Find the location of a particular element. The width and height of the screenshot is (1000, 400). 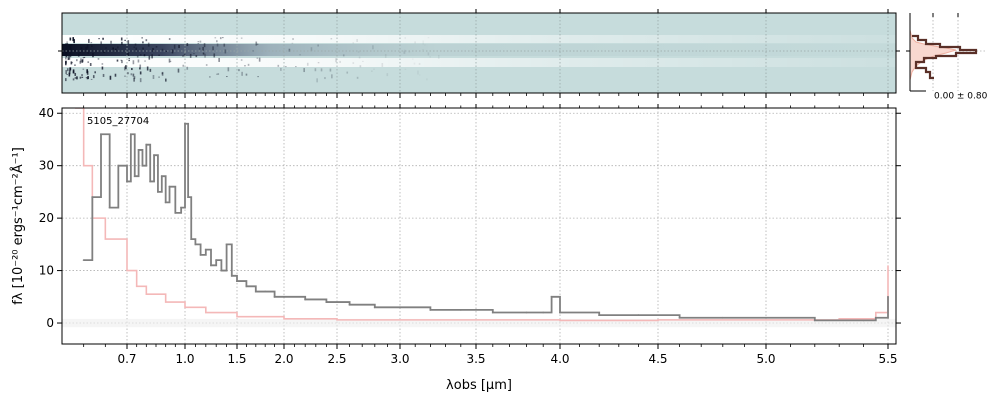

spectrum-2d-trace-pixels is located at coordinates (252, 60).